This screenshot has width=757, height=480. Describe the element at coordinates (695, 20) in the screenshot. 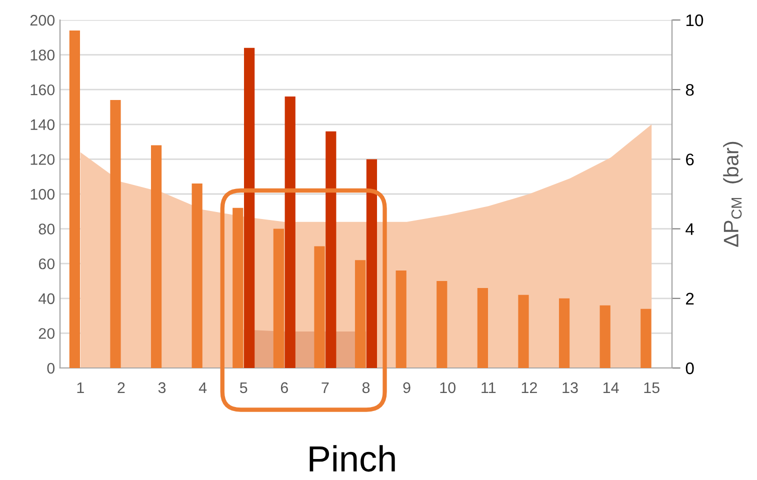

I see `y2-tick-label: 10` at that location.